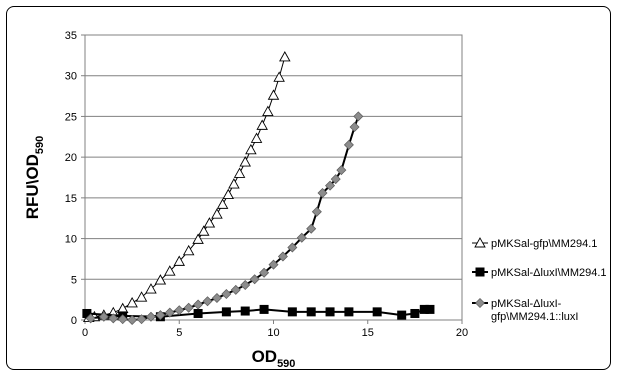 This screenshot has width=619, height=376. I want to click on y-tick-label: 5, so click(74, 280).